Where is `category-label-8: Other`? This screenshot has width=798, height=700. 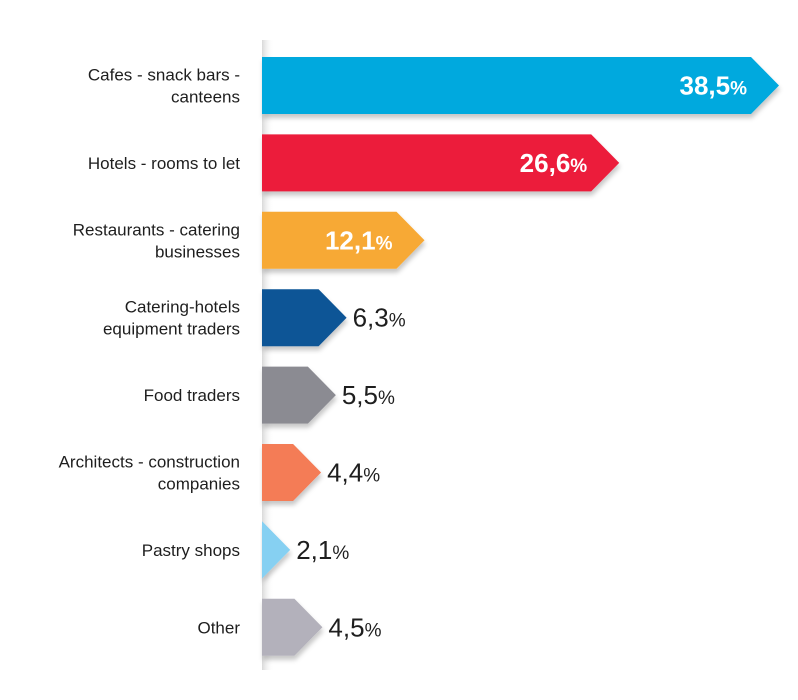 category-label-8: Other is located at coordinates (218, 627).